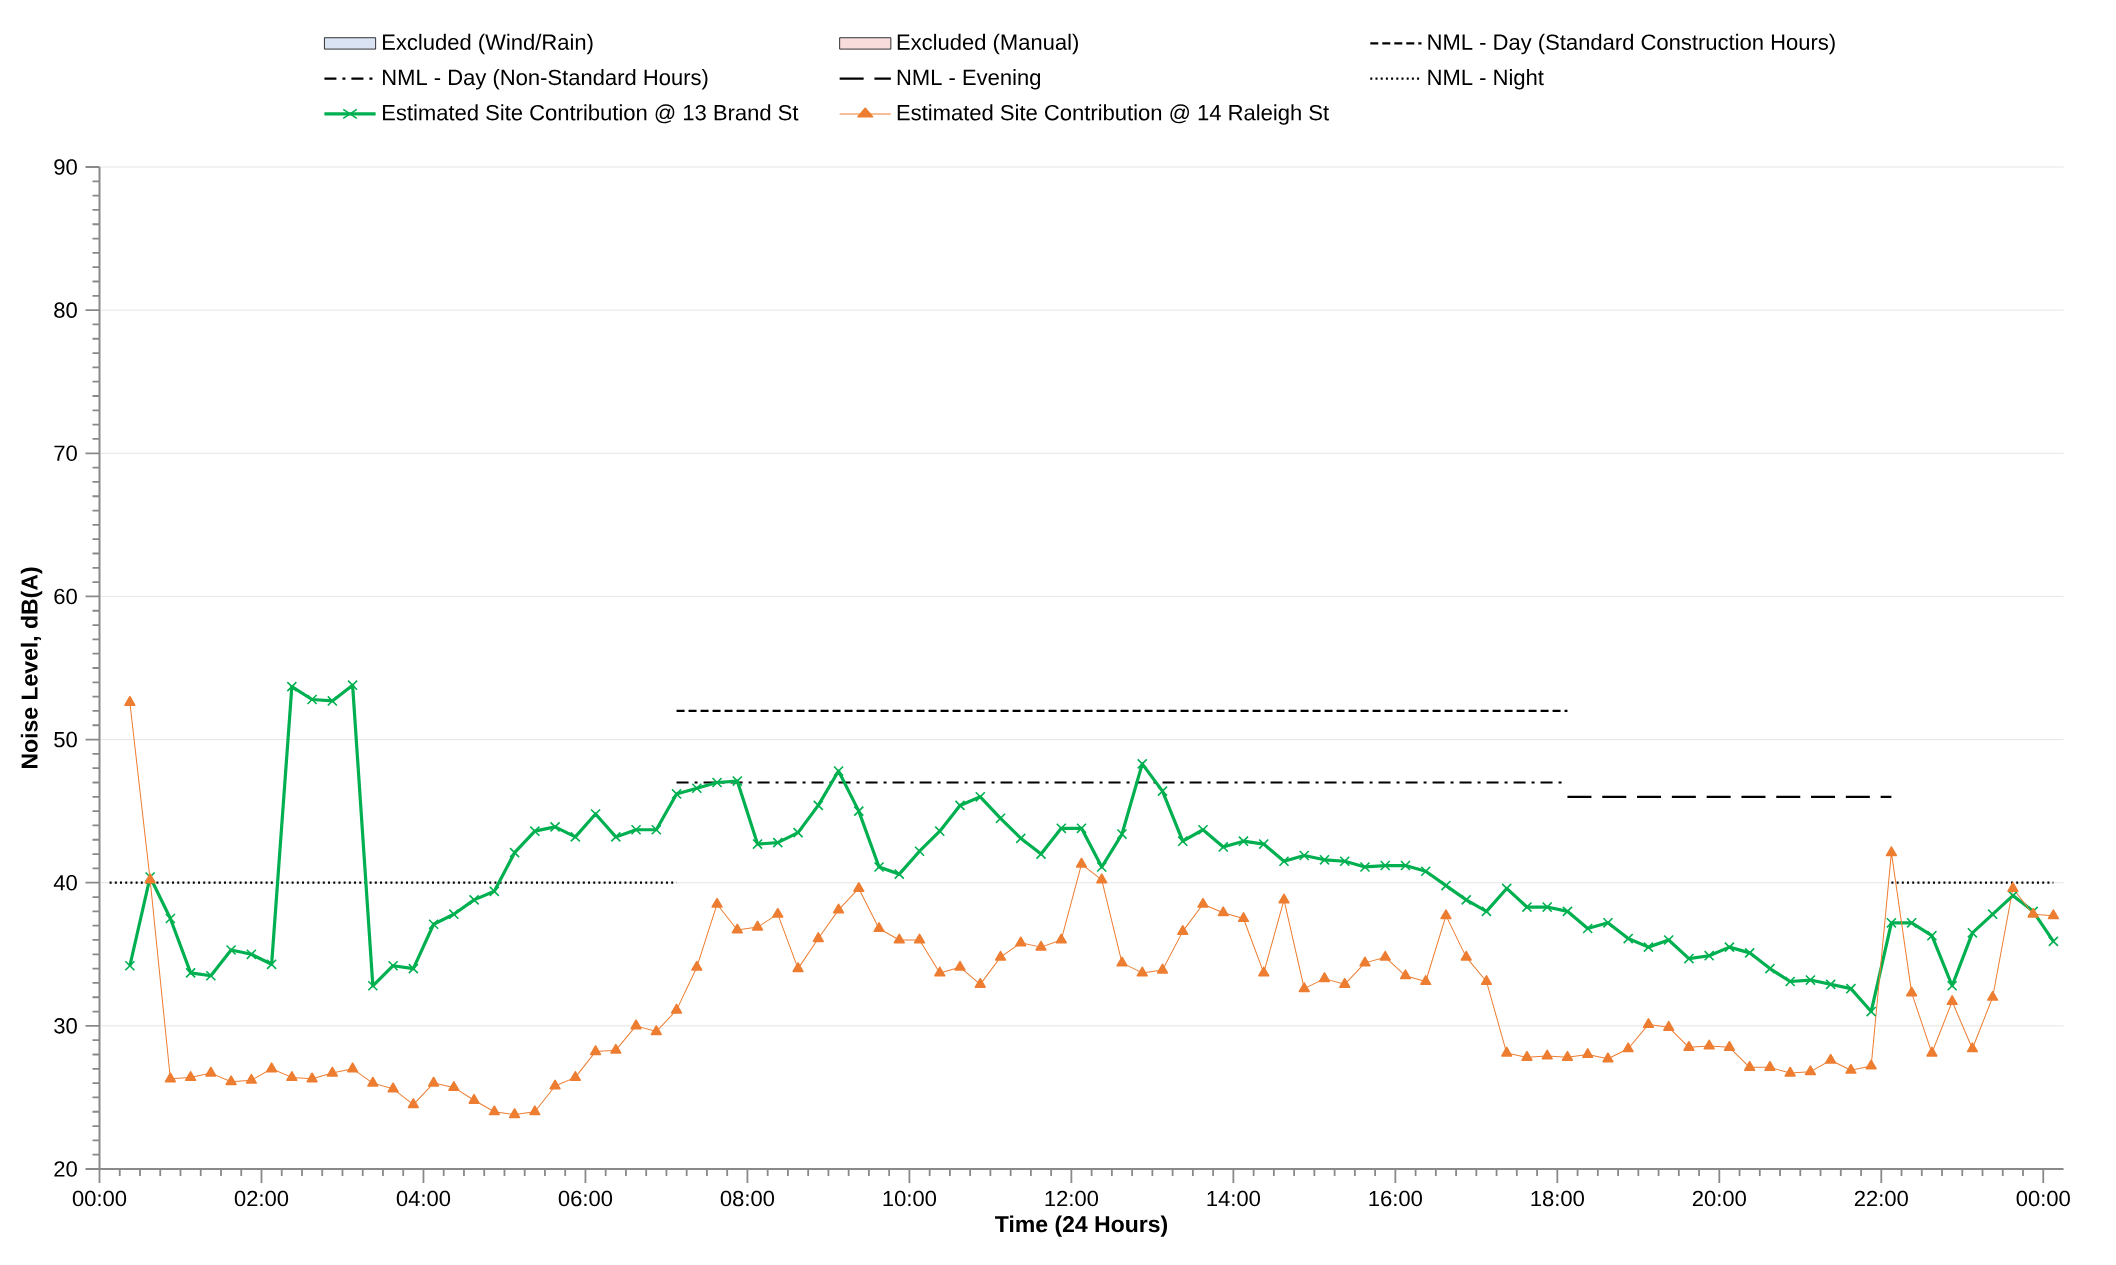  Describe the element at coordinates (1113, 114) in the screenshot. I see `legend-label: Estimated Site Contribution @ 14 Raleigh St` at that location.